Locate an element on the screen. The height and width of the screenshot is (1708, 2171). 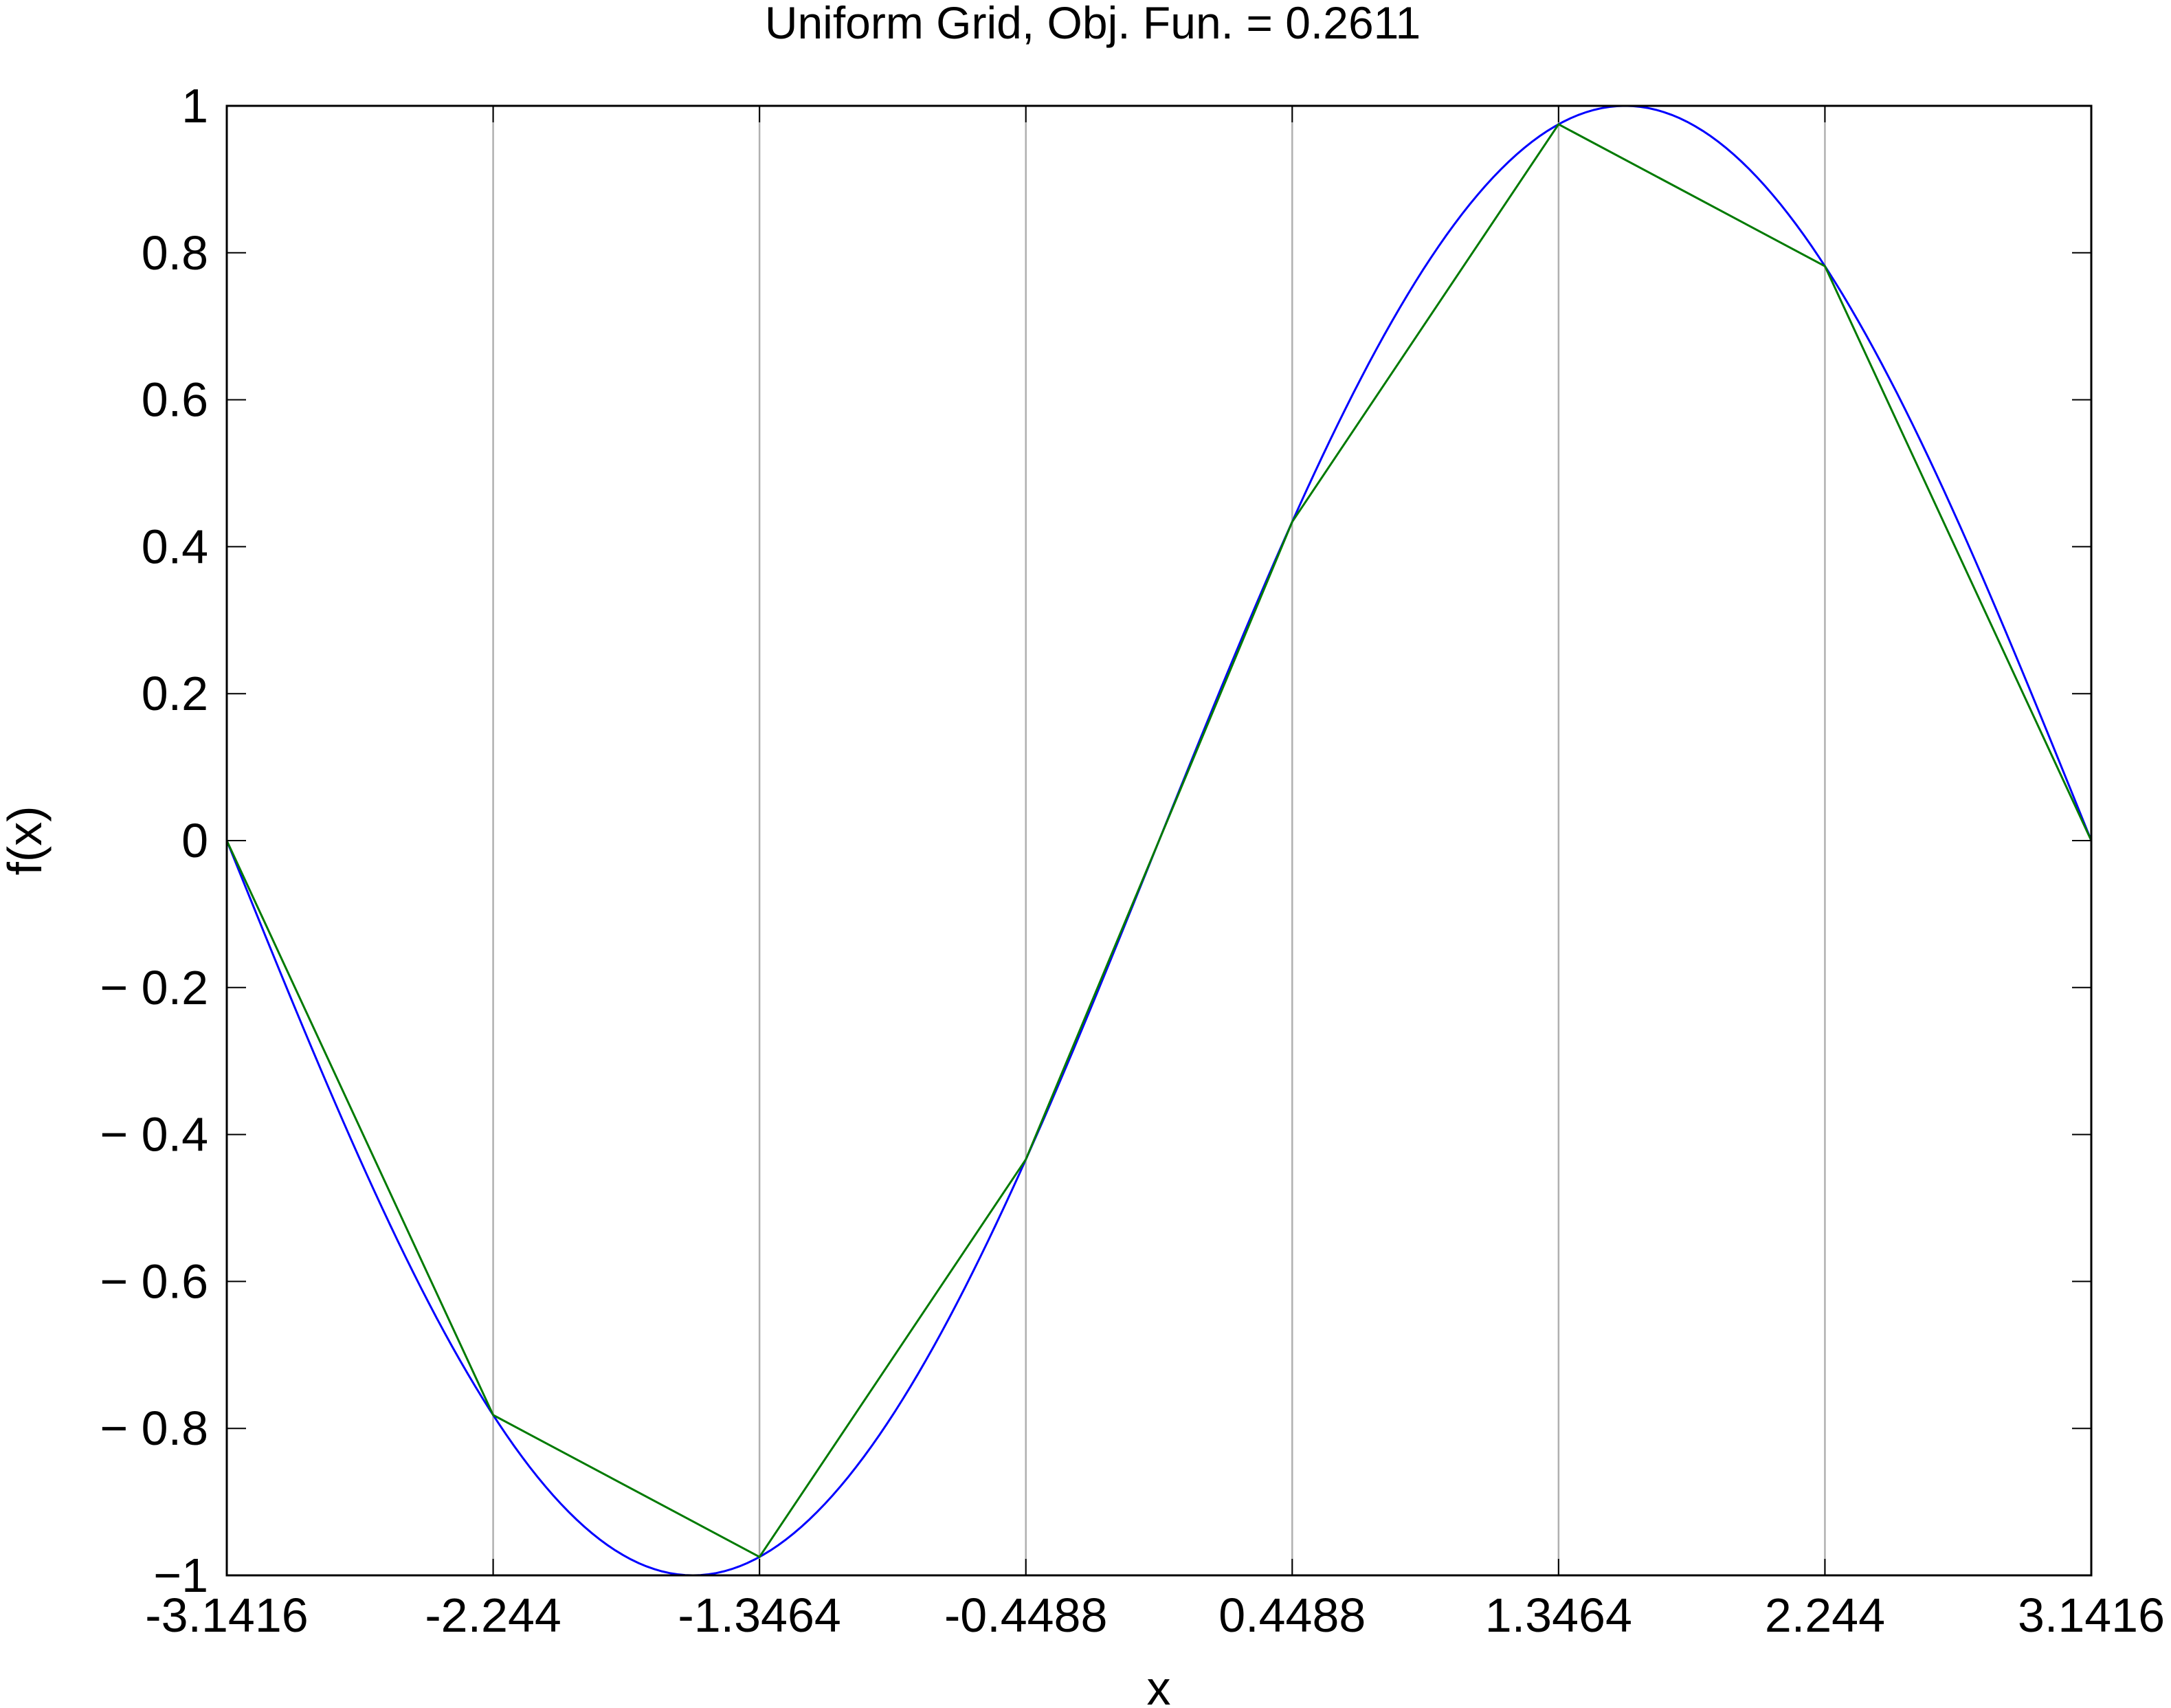
y-tick-label: 0 is located at coordinates (194, 840).